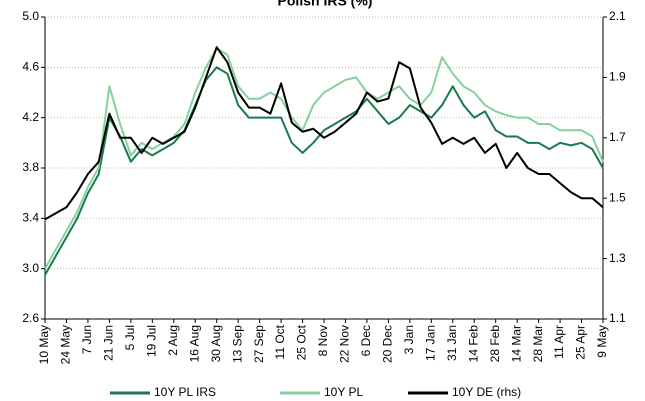  What do you see at coordinates (452, 343) in the screenshot?
I see `x-tick-label: 31 Jan` at bounding box center [452, 343].